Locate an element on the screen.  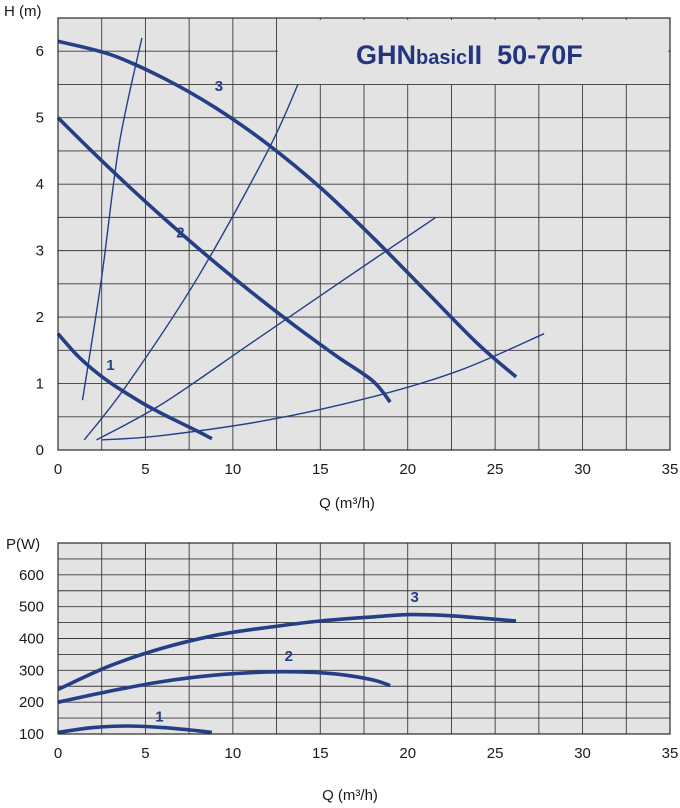
power-y-tick-label: 600 is located at coordinates (31, 575).